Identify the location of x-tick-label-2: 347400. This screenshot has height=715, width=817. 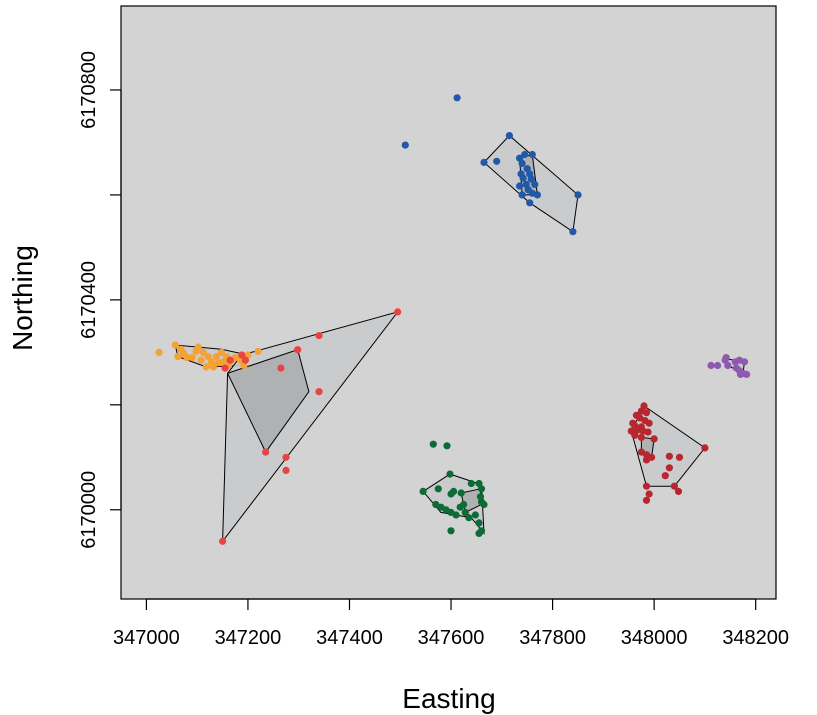
(349, 638).